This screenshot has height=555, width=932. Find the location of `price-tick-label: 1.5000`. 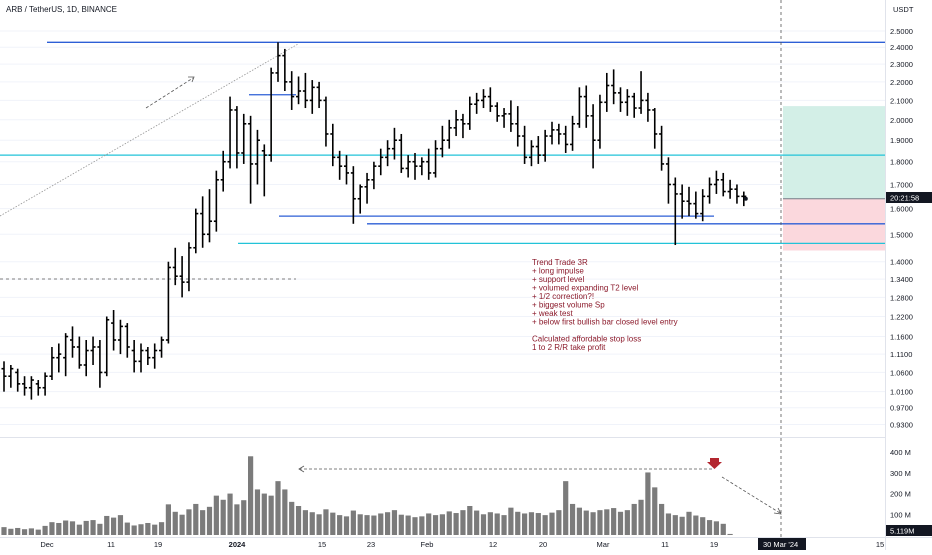

price-tick-label: 1.5000 is located at coordinates (901, 234).